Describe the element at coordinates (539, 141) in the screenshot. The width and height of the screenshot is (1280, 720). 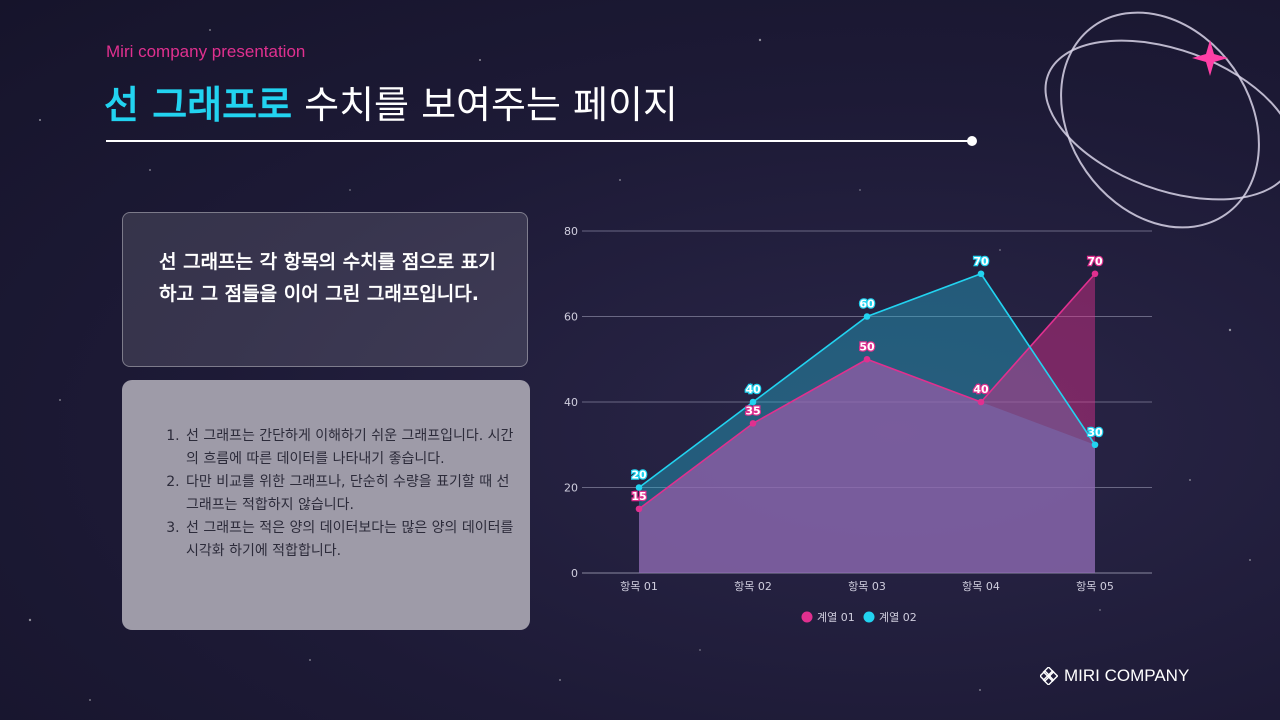
I see `title-divider` at that location.